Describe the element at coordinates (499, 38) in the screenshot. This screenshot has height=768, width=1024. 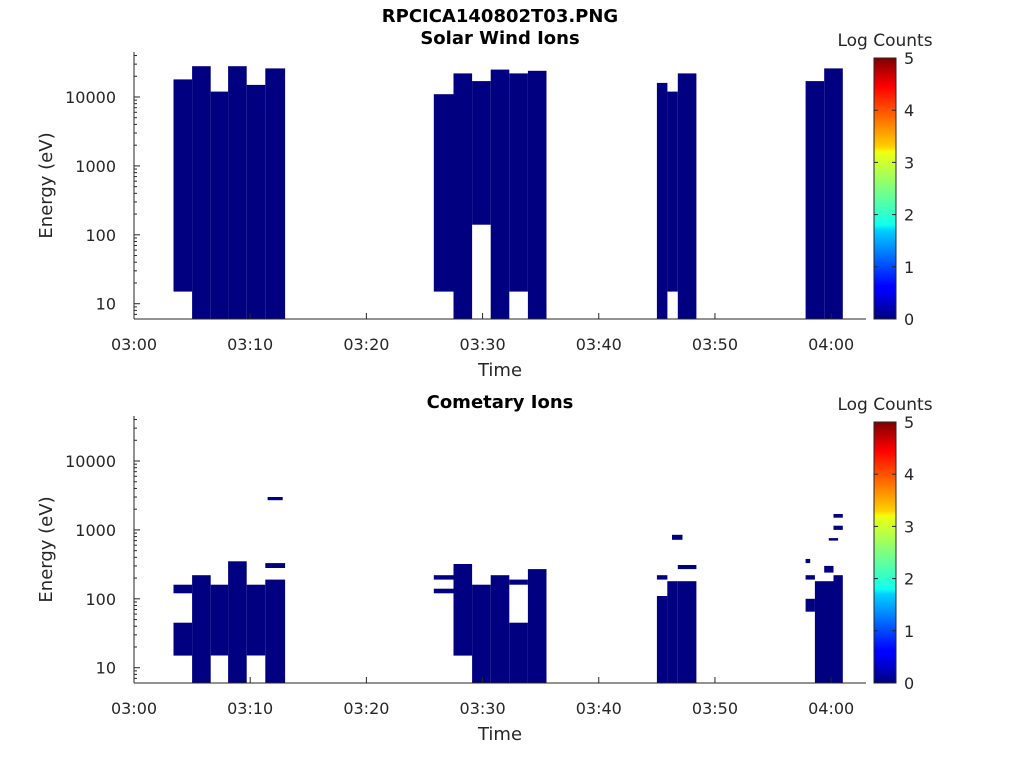
I see `panel-title: Solar Wind Ions` at that location.